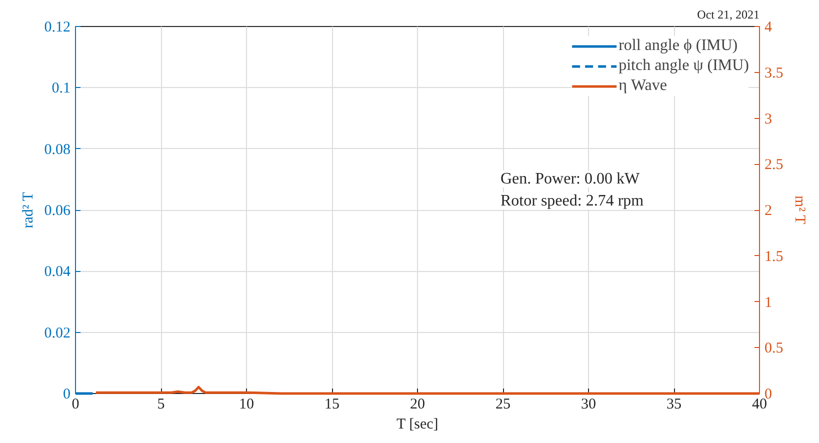  What do you see at coordinates (57, 211) in the screenshot?
I see `y-tick-label: 0.06` at bounding box center [57, 211].